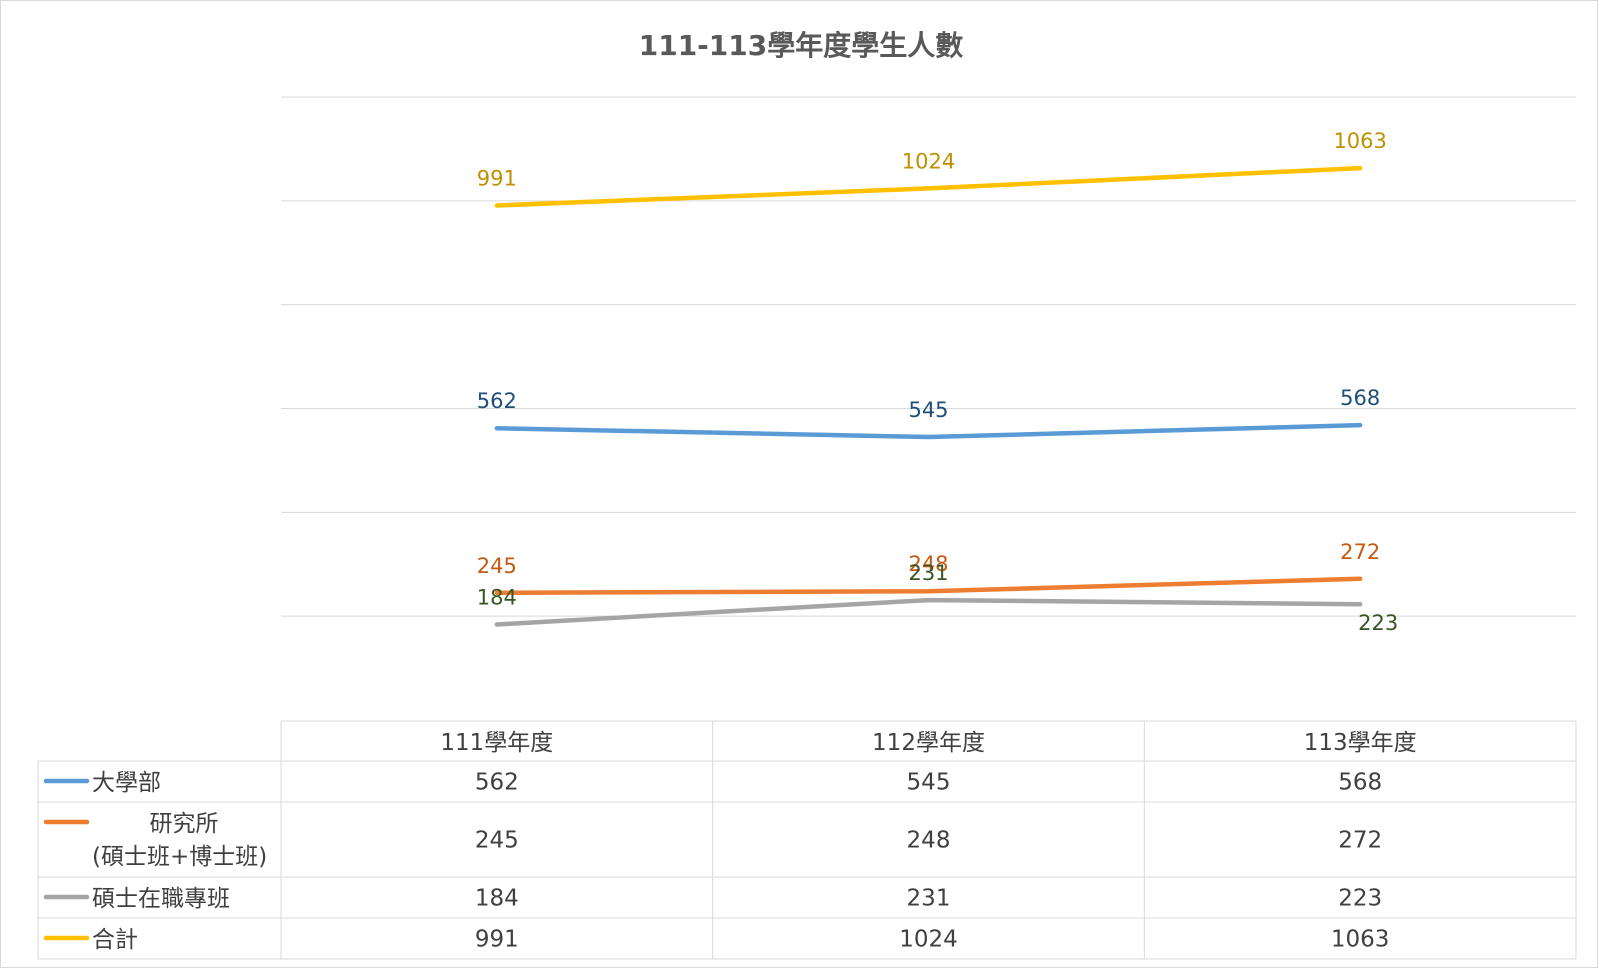 The width and height of the screenshot is (1600, 970). I want to click on legend-label: 大學部, so click(126, 783).